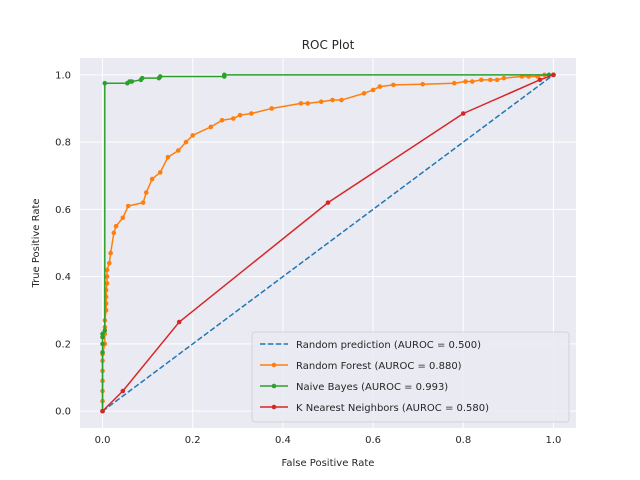 This screenshot has height=480, width=640. Describe the element at coordinates (379, 366) in the screenshot. I see `legend-label: Random Forest (AUROC = 0.880)` at that location.